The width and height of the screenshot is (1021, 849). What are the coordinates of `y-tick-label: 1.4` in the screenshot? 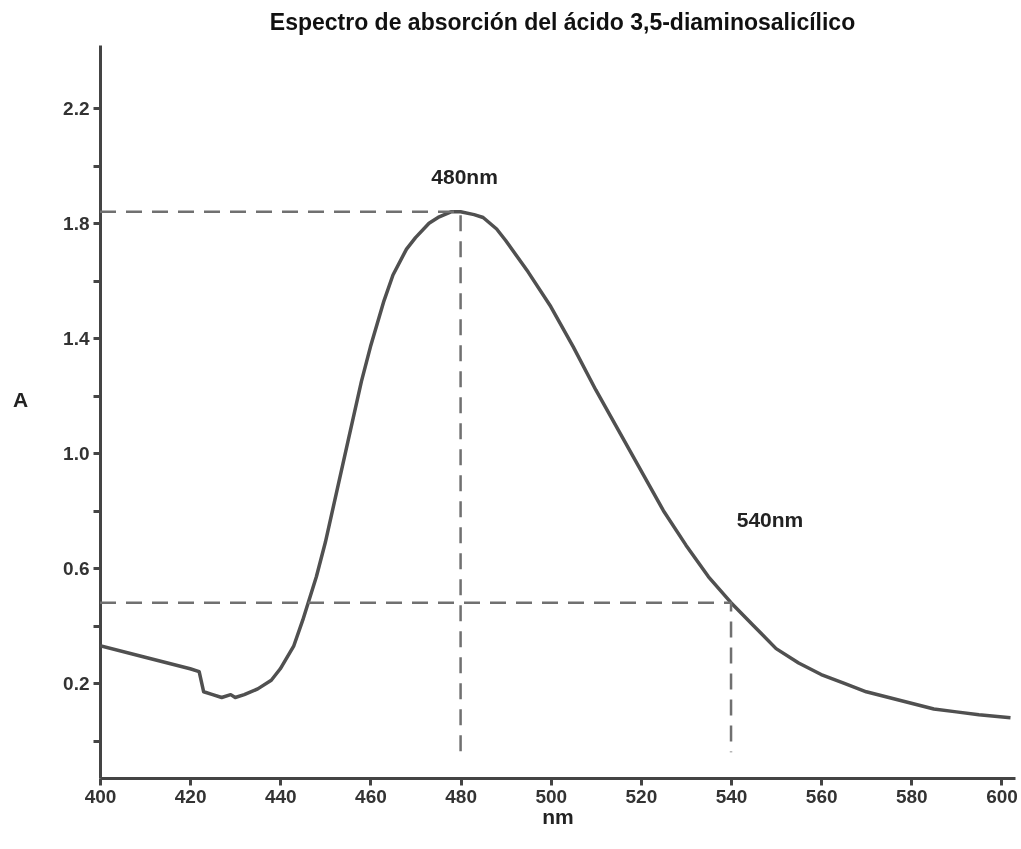 It's located at (76, 338).